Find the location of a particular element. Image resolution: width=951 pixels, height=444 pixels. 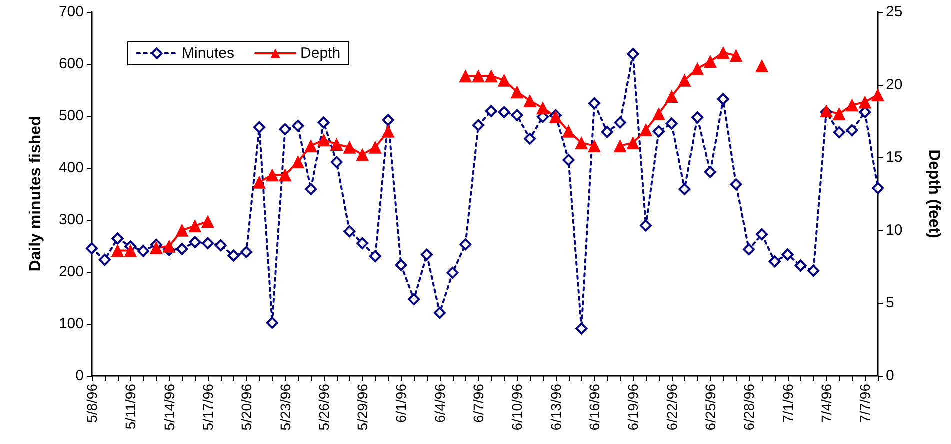

legend-label: Minutes is located at coordinates (208, 53).